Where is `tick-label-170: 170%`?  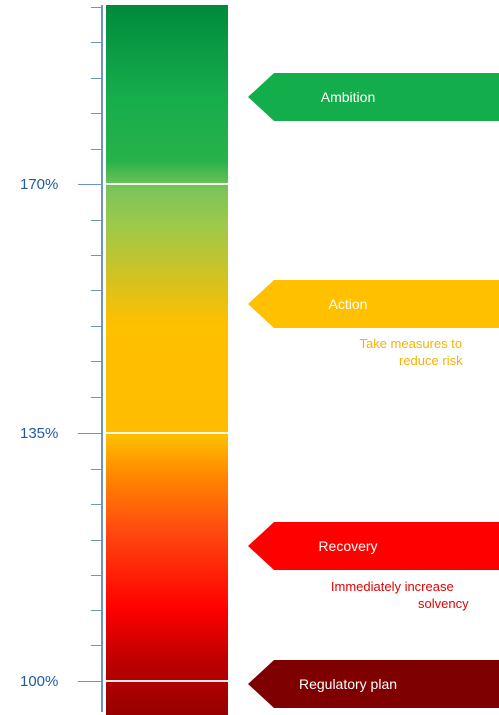
tick-label-170: 170% is located at coordinates (39, 184).